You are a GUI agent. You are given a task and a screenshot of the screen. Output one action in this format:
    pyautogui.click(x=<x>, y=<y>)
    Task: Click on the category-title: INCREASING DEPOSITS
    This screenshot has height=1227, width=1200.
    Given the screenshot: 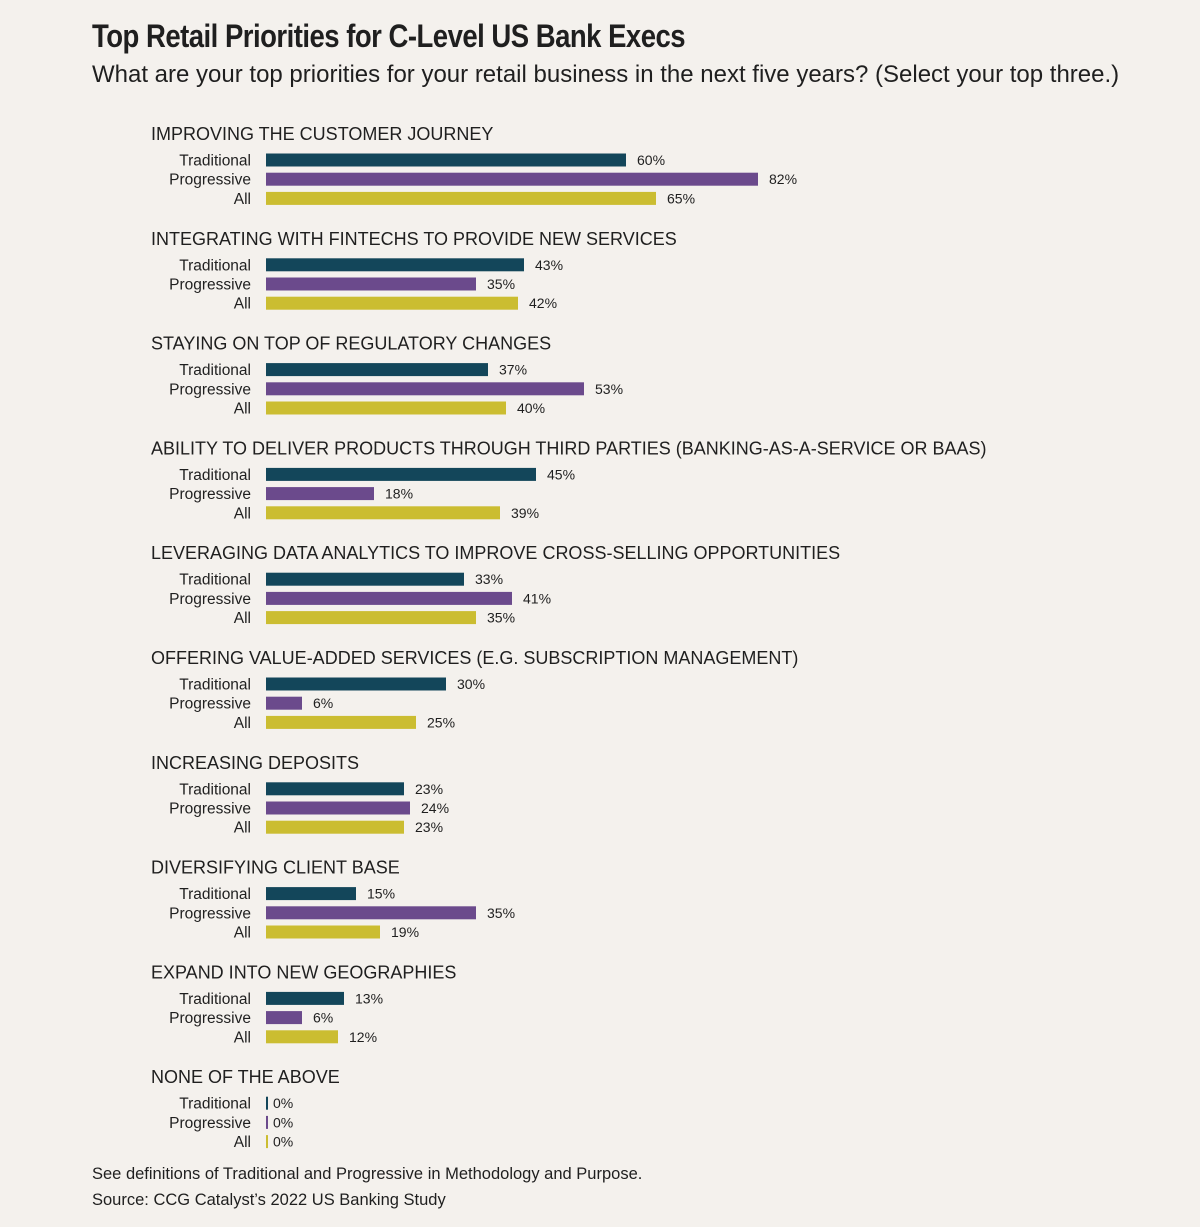 What is the action you would take?
    pyautogui.click(x=255, y=763)
    